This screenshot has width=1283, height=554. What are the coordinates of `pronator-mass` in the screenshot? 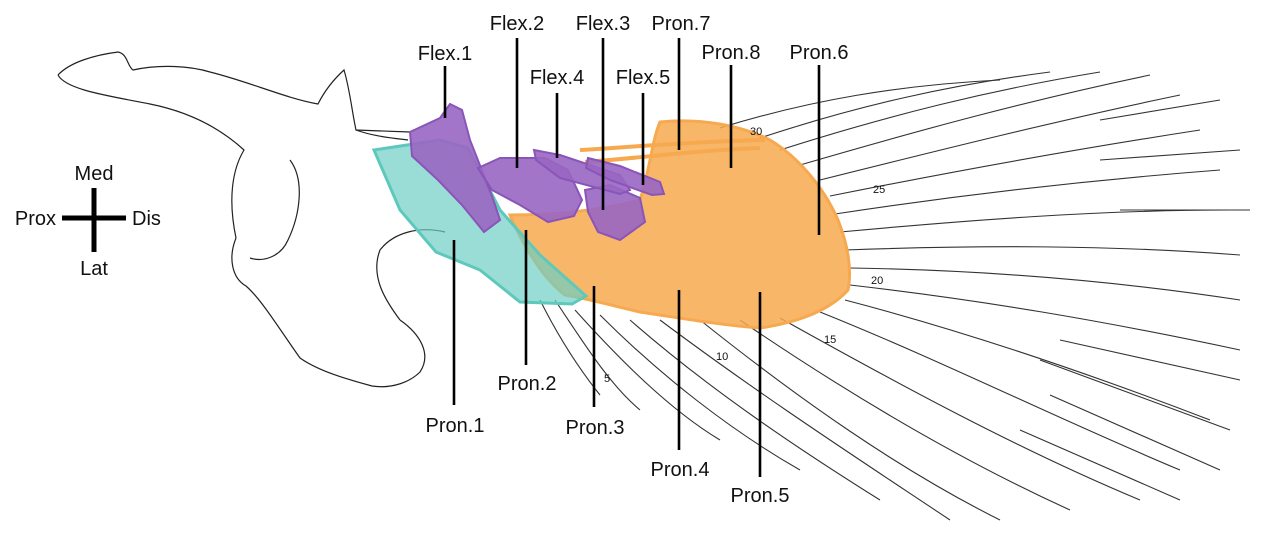 It's located at (679, 224).